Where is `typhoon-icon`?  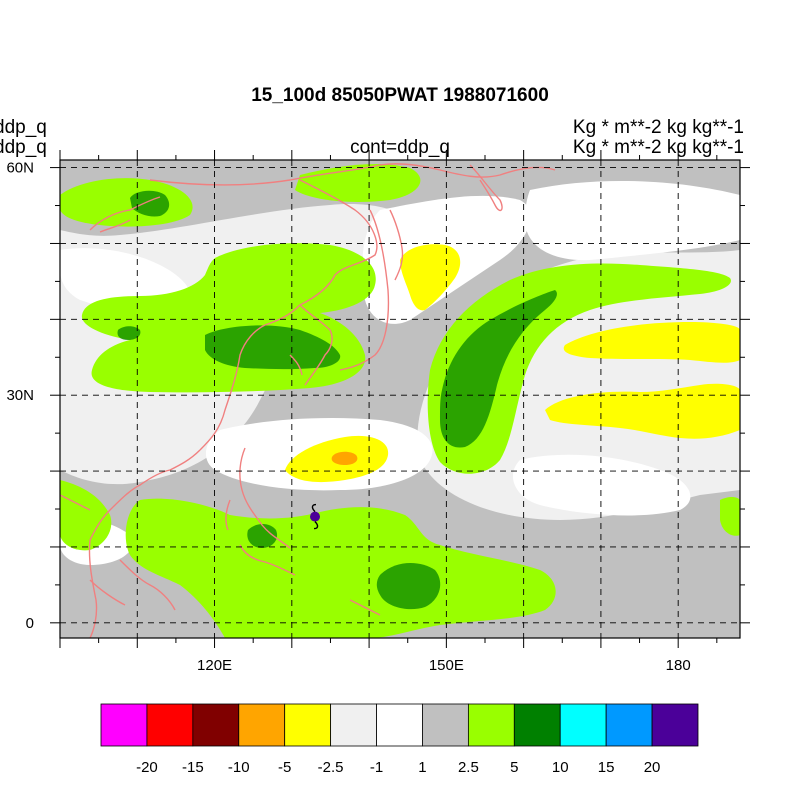 typhoon-icon is located at coordinates (315, 516).